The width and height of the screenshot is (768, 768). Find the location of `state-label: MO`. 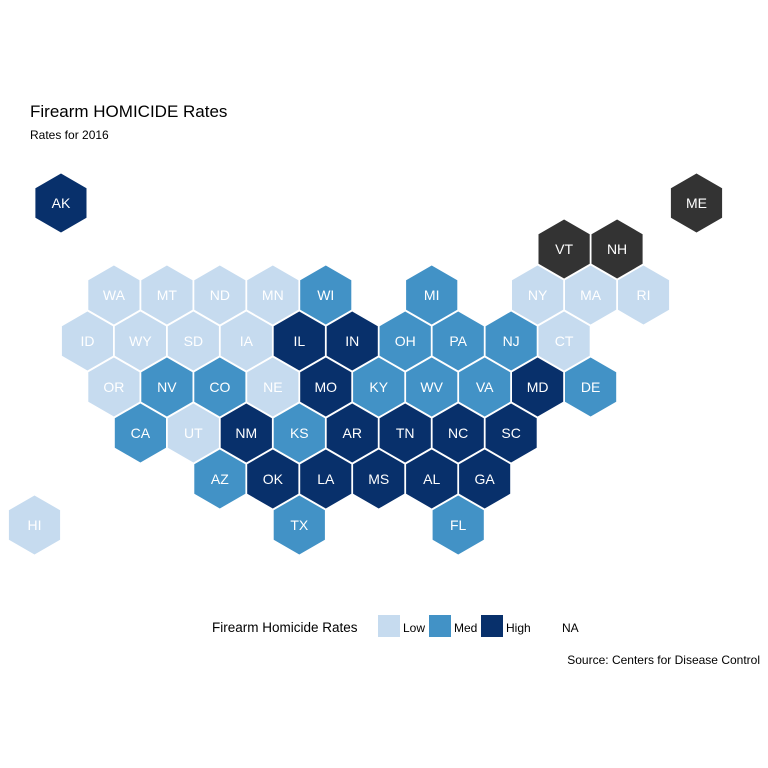

state-label: MO is located at coordinates (325, 387).